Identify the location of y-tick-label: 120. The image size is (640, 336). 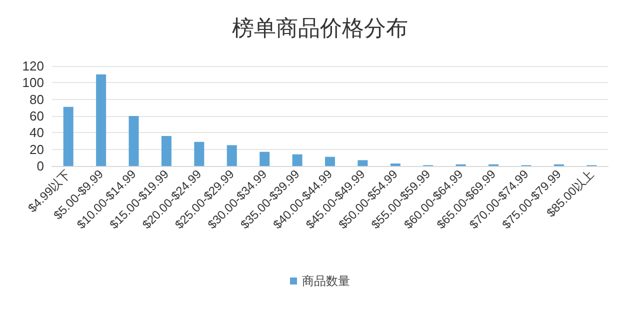
(33, 66).